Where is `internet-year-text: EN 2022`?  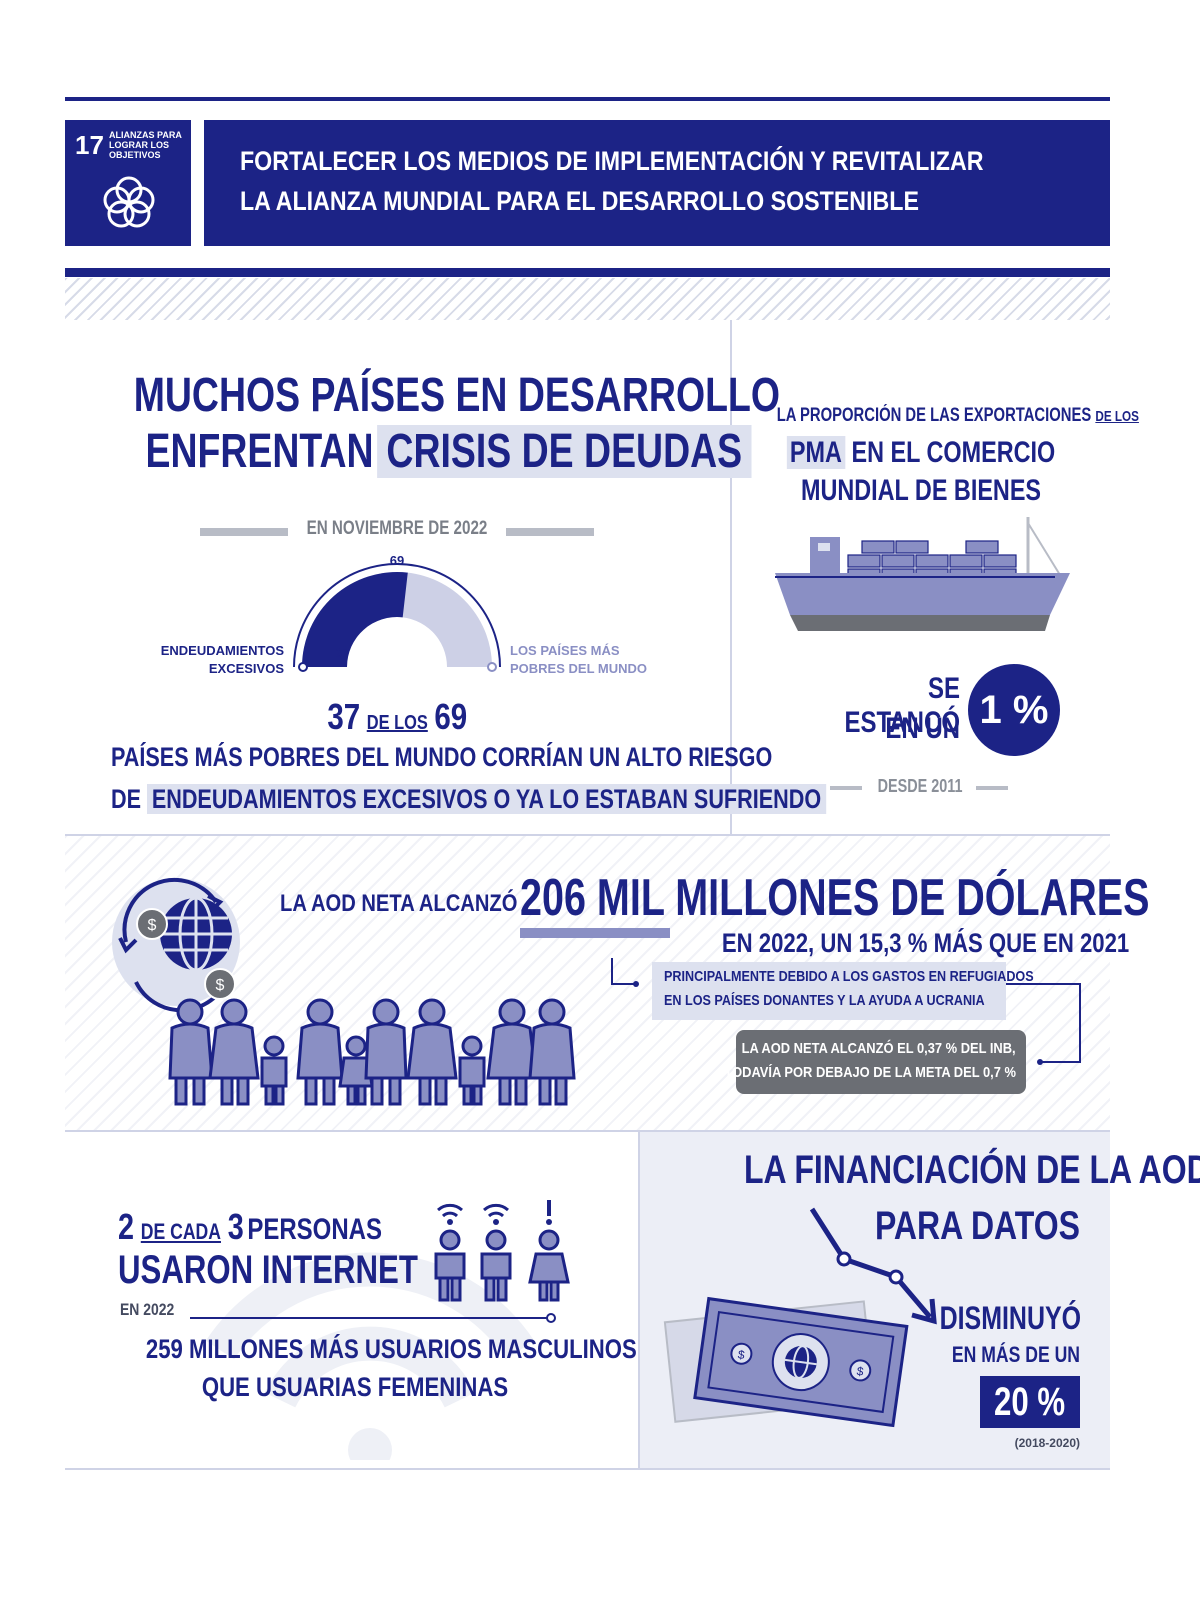 internet-year-text: EN 2022 is located at coordinates (147, 1309).